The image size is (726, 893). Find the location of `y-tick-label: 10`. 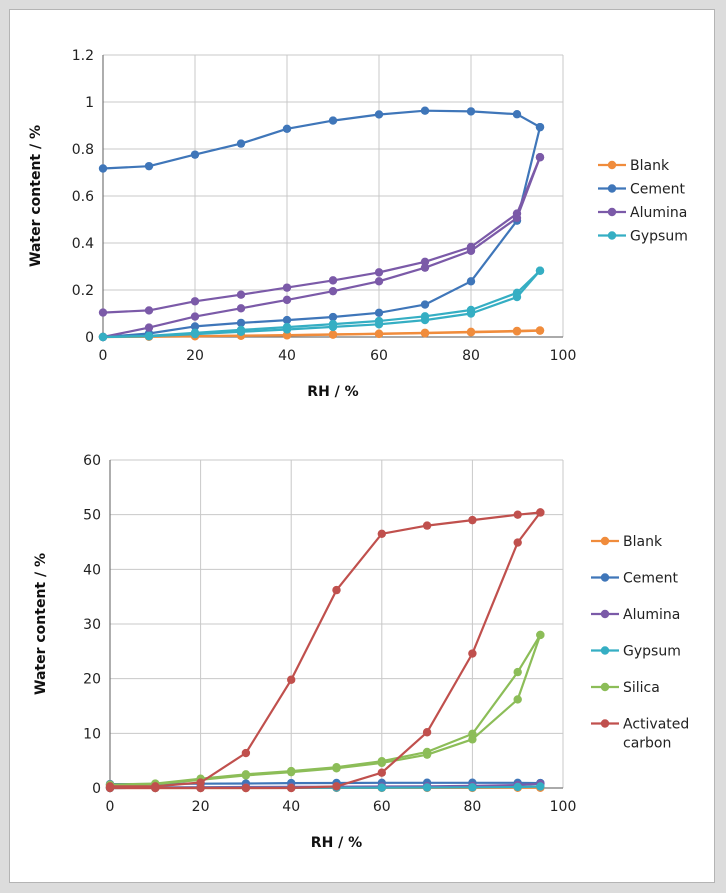

y-tick-label: 10 is located at coordinates (92, 734).